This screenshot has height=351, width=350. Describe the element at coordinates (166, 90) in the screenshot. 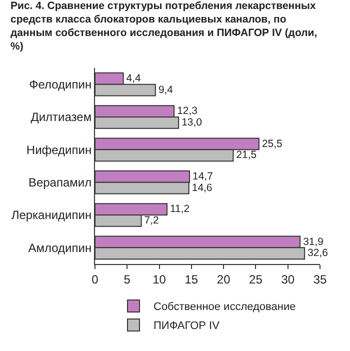

I see `data-label: 9,4` at that location.